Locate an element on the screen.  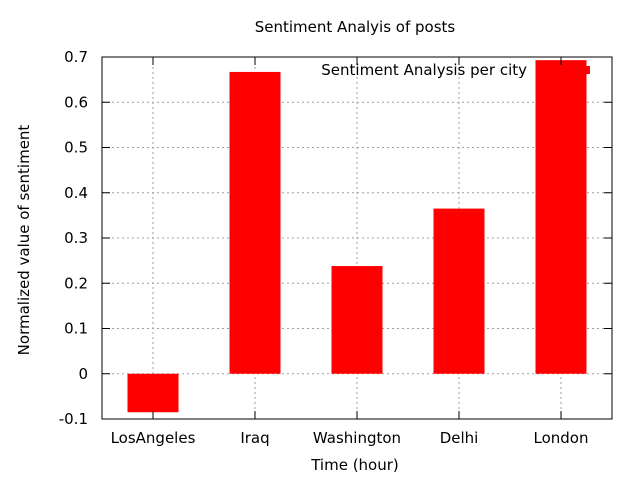
y-tick-label: 0.6 is located at coordinates (76, 102).